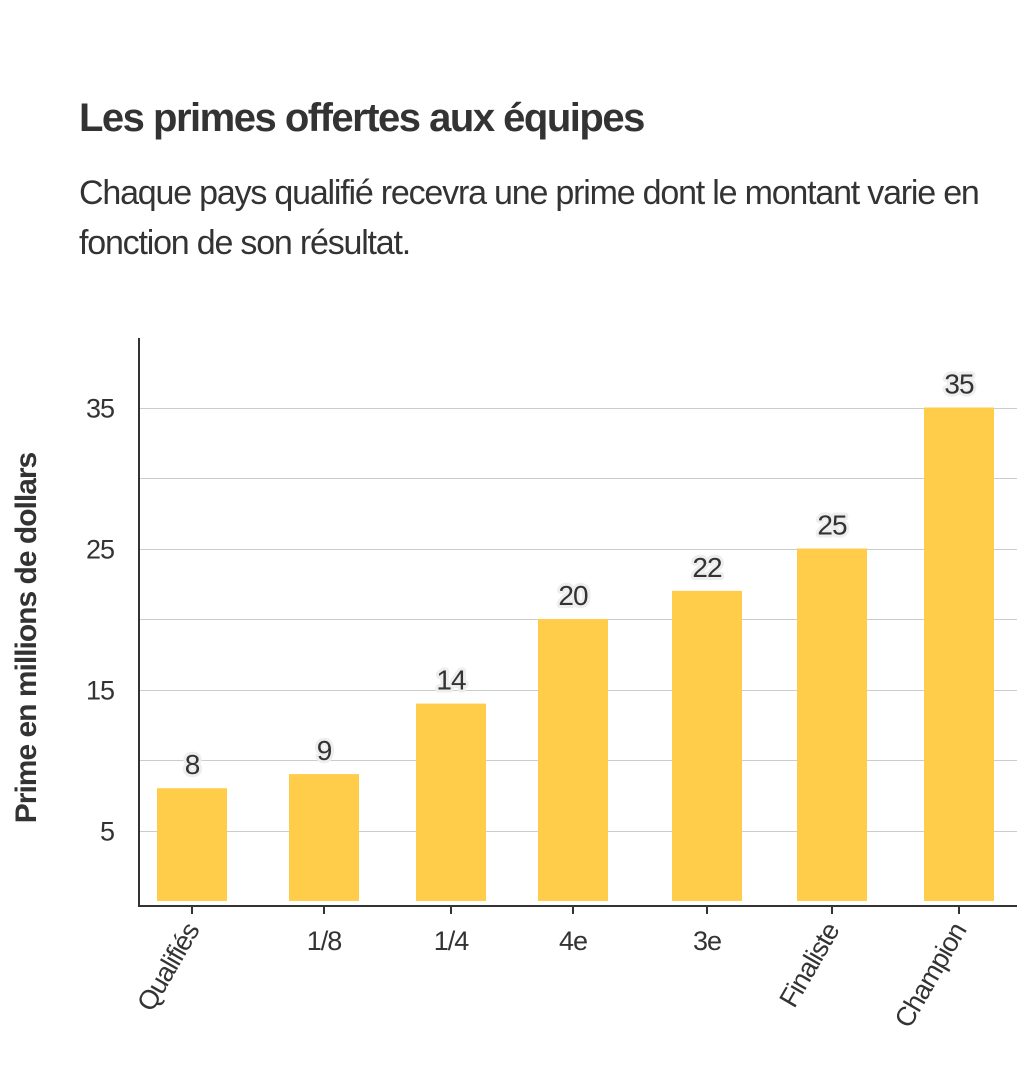  I want to click on y-tick-label: 35, so click(100, 409).